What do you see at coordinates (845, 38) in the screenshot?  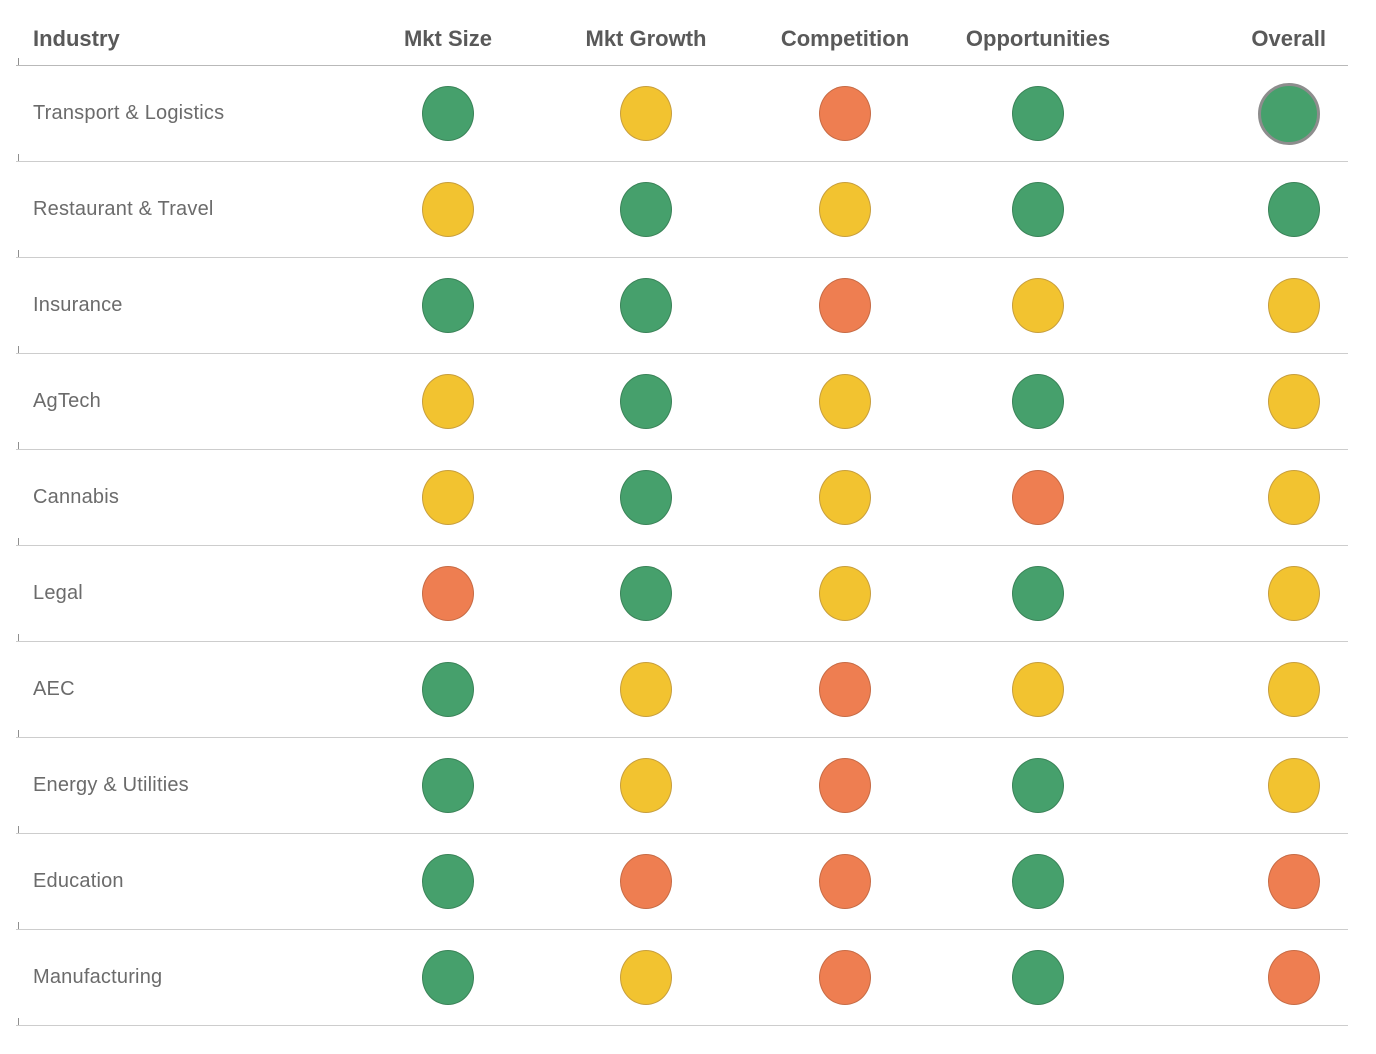 I see `column-header-competition: Competition` at bounding box center [845, 38].